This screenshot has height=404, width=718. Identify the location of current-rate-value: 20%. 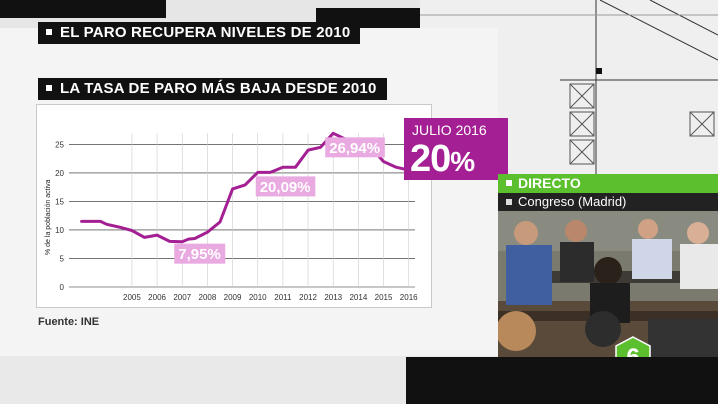
(442, 159).